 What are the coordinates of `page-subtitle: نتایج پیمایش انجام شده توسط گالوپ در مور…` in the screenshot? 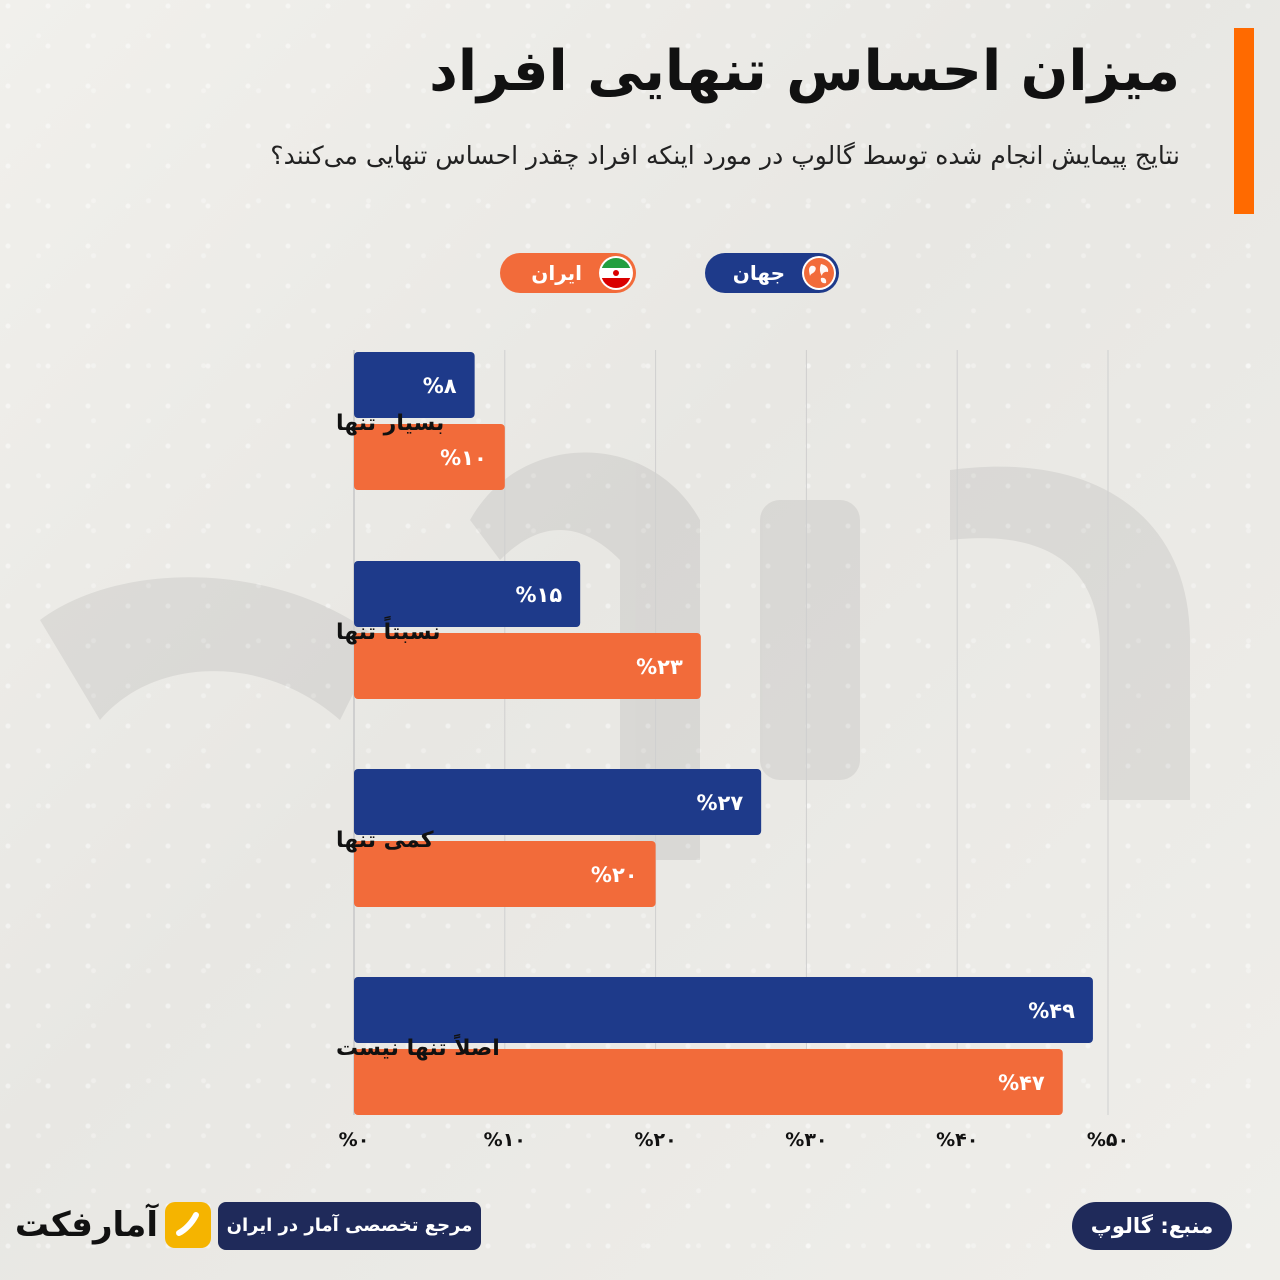 It's located at (725, 155).